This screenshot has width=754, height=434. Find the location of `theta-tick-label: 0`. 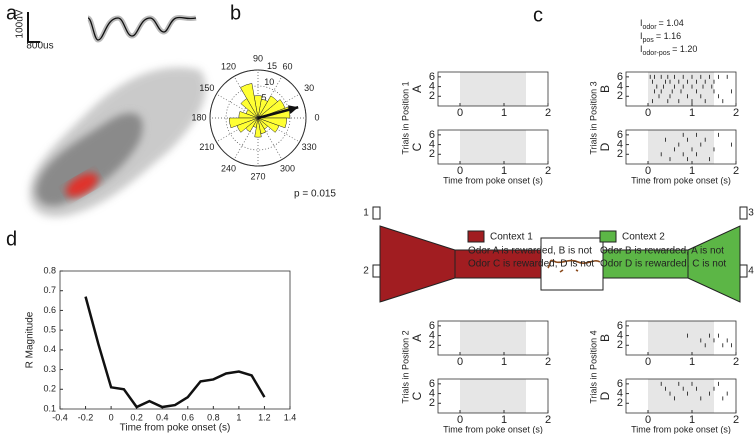

theta-tick-label: 0 is located at coordinates (316, 117).